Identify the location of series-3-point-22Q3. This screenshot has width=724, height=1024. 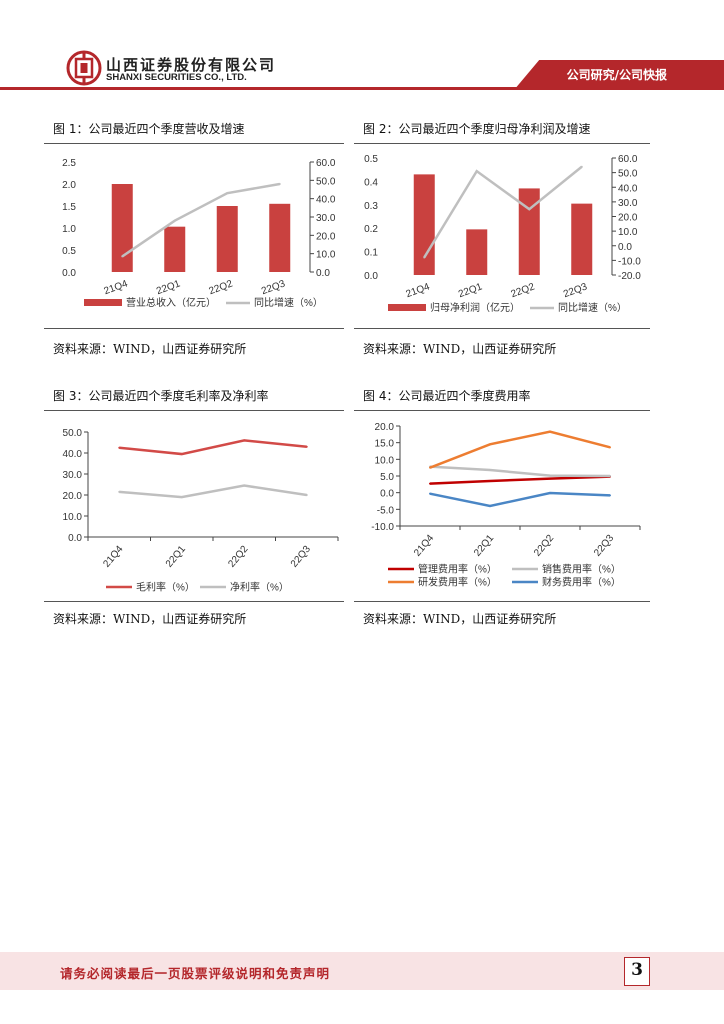
(610, 495).